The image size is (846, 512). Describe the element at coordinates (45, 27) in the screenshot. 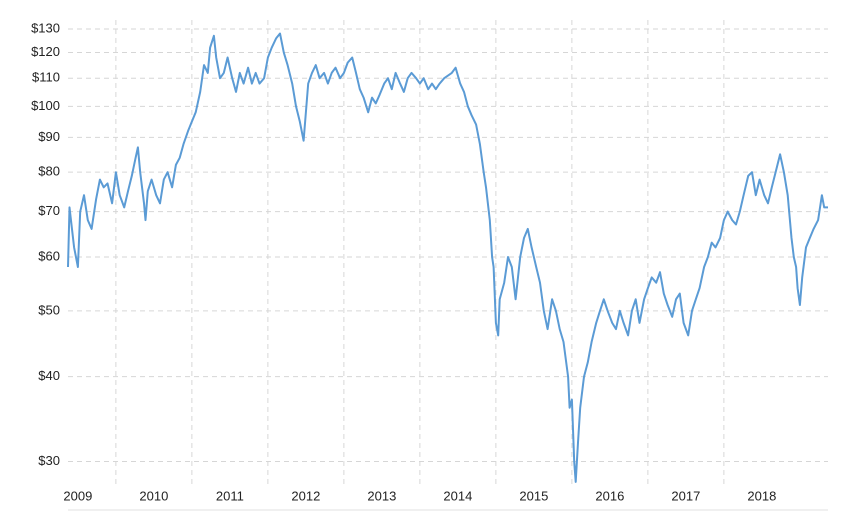

I see `y-tick-label: $130` at that location.